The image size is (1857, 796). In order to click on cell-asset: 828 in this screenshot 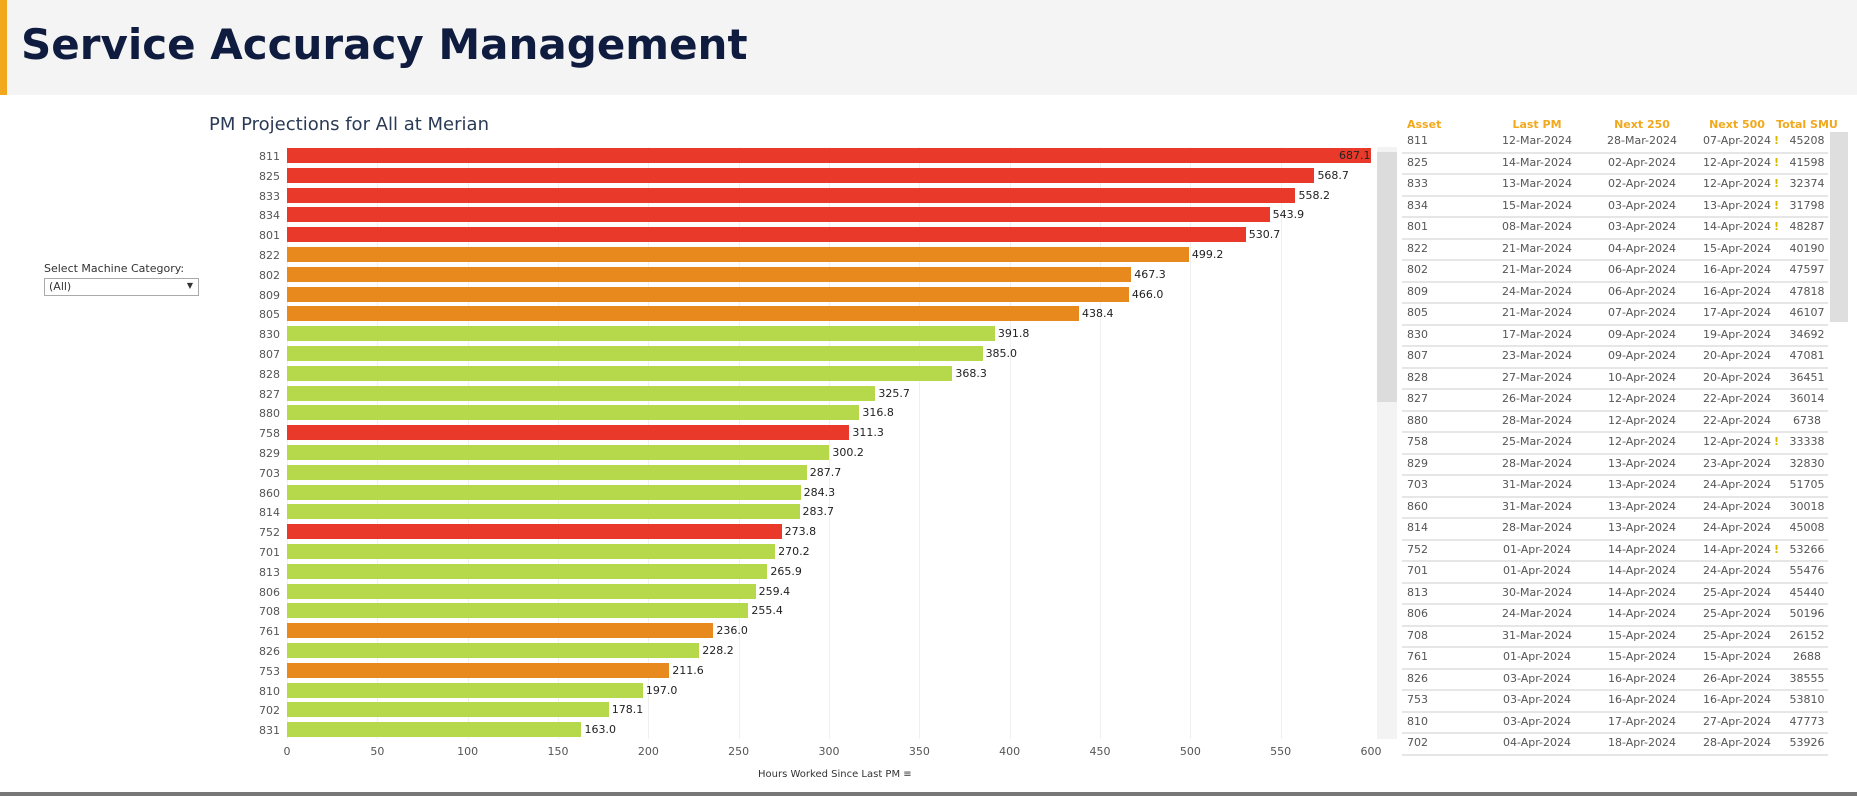, I will do `click(1417, 377)`.